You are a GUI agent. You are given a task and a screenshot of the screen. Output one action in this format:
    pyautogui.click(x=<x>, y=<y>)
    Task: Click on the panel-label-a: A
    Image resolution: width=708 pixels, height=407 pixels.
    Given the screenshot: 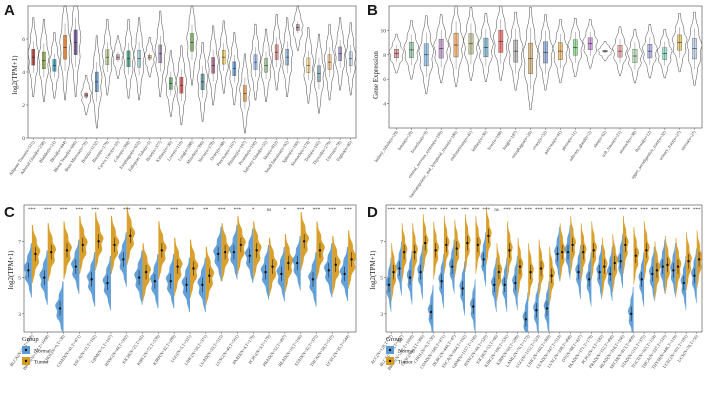 What is the action you would take?
    pyautogui.click(x=9, y=10)
    